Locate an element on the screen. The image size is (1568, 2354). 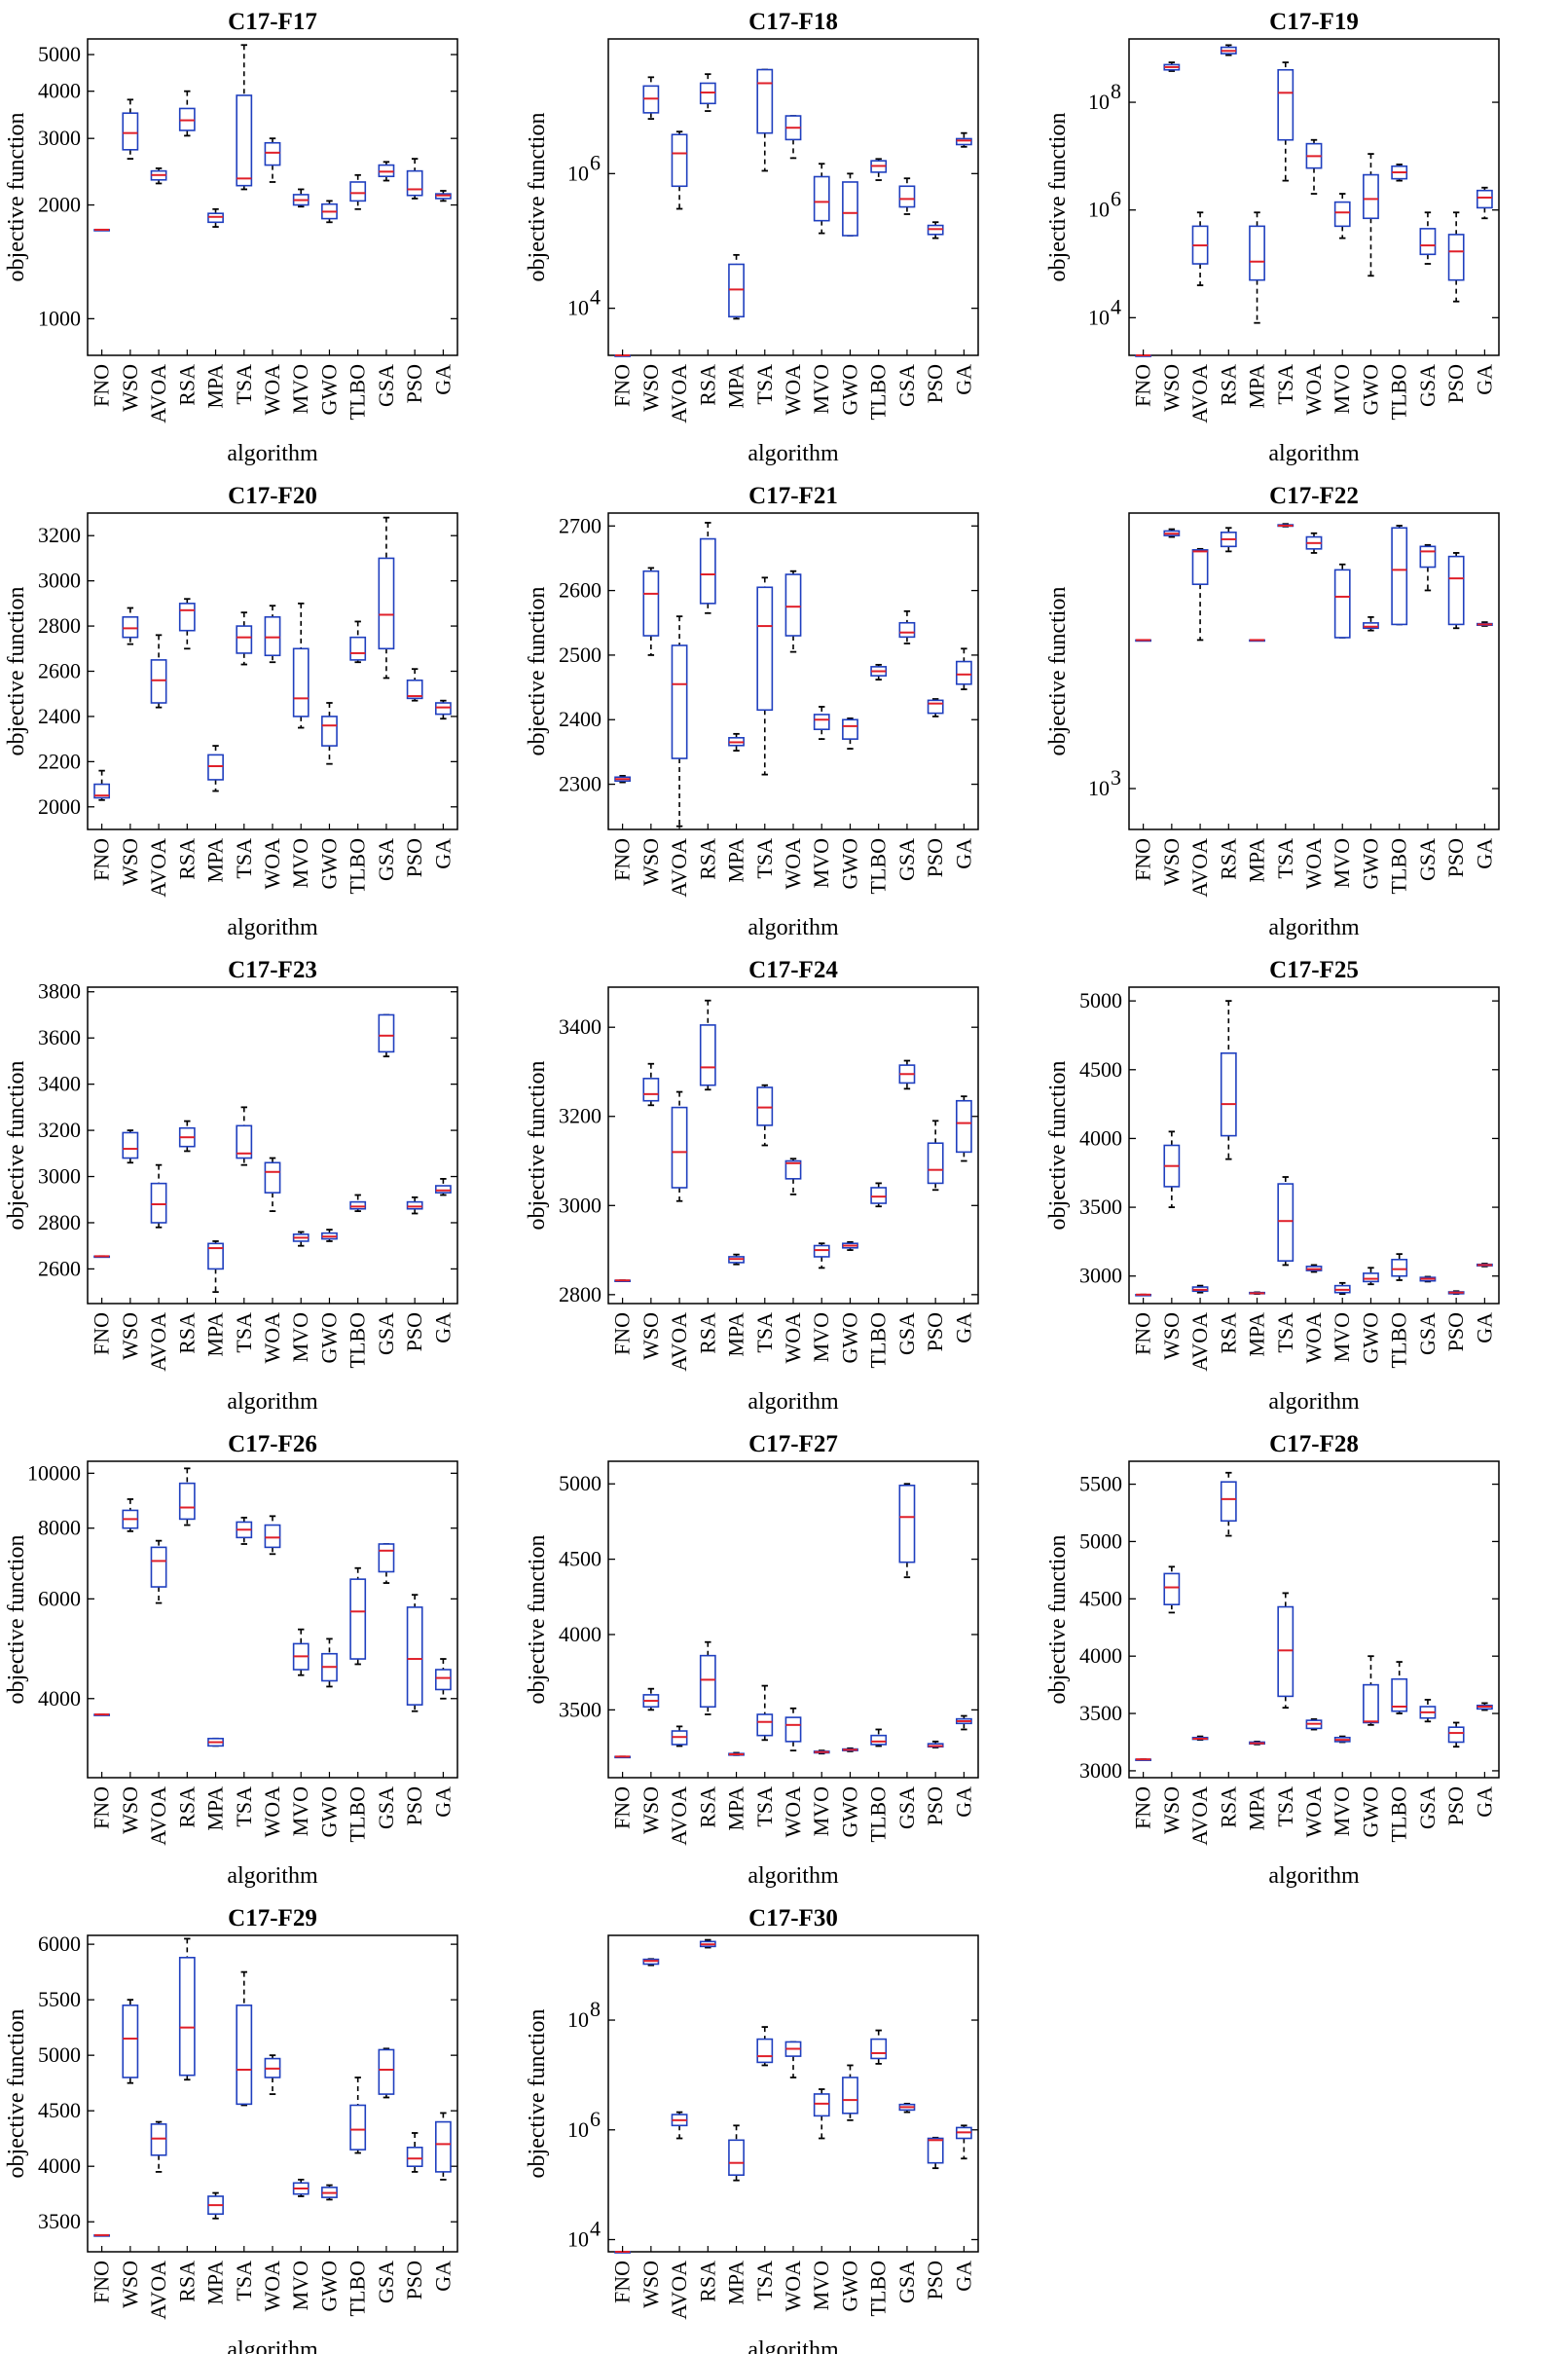
box-tsa is located at coordinates (765, 120).